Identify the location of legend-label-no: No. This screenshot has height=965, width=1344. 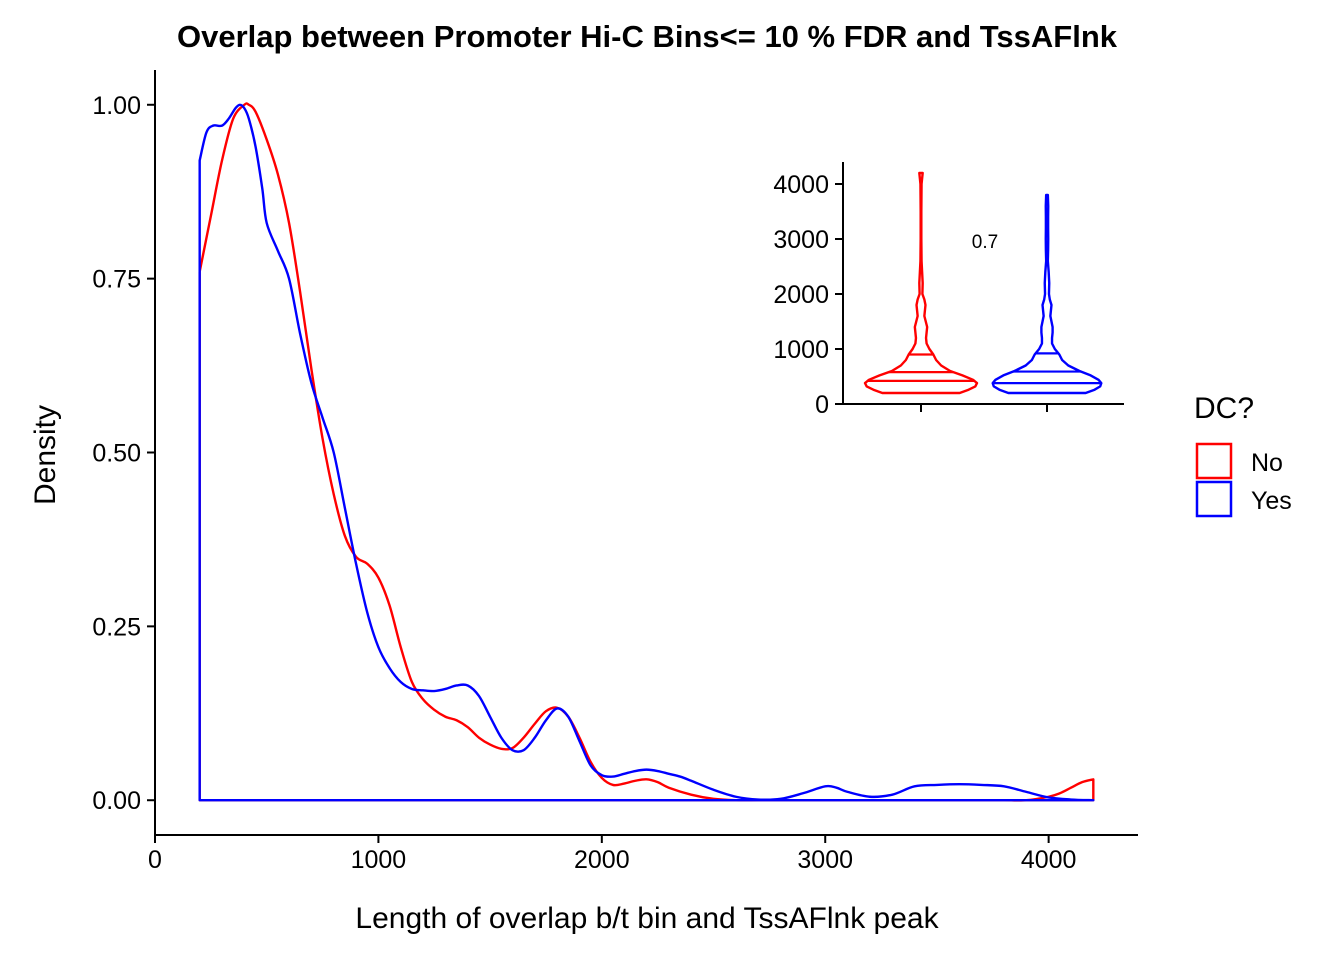
(1267, 463).